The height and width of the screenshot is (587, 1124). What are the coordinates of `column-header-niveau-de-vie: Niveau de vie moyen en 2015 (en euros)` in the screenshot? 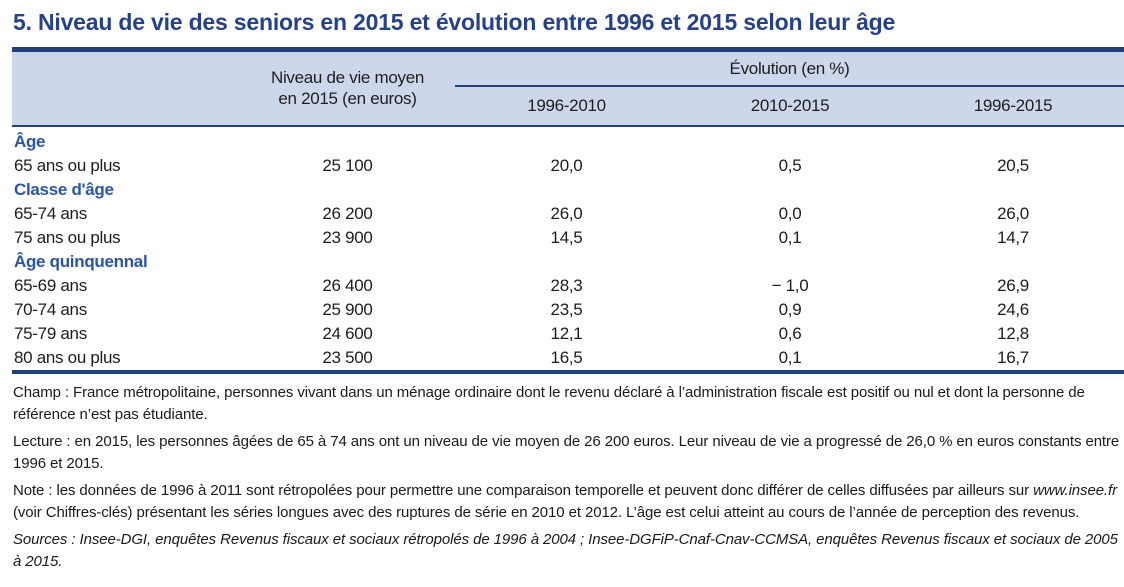 It's located at (347, 87).